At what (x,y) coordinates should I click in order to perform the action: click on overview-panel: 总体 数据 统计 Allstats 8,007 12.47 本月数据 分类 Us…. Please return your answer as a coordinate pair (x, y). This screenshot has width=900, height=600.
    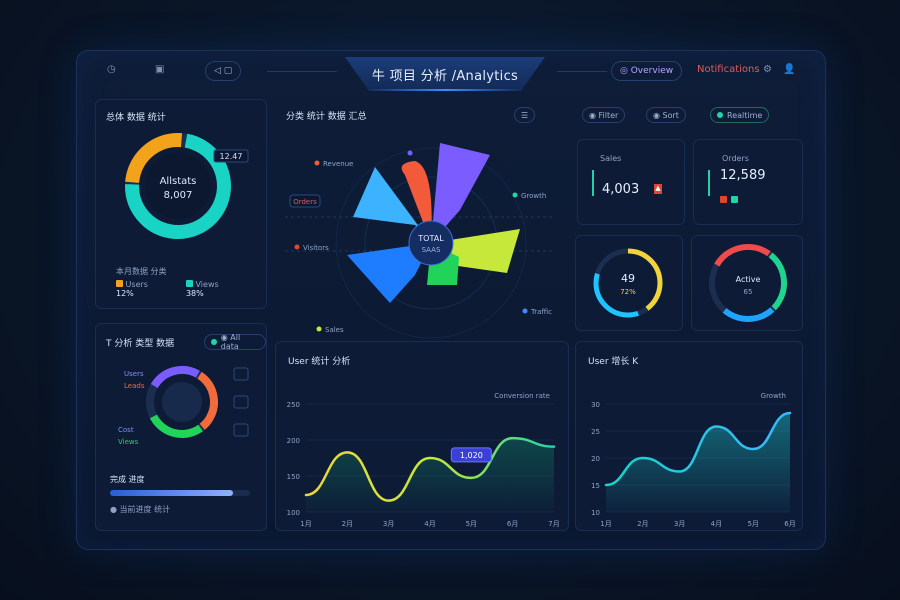
    Looking at the image, I should click on (181, 204).